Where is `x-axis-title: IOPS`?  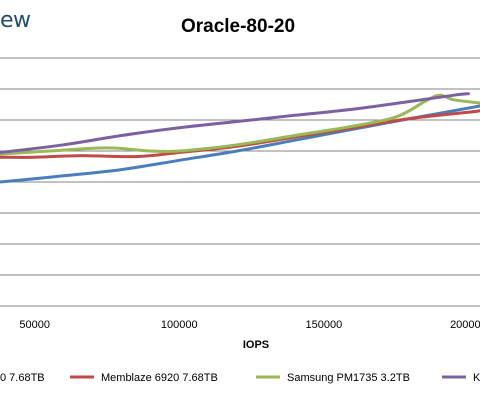
x-axis-title: IOPS is located at coordinates (256, 345).